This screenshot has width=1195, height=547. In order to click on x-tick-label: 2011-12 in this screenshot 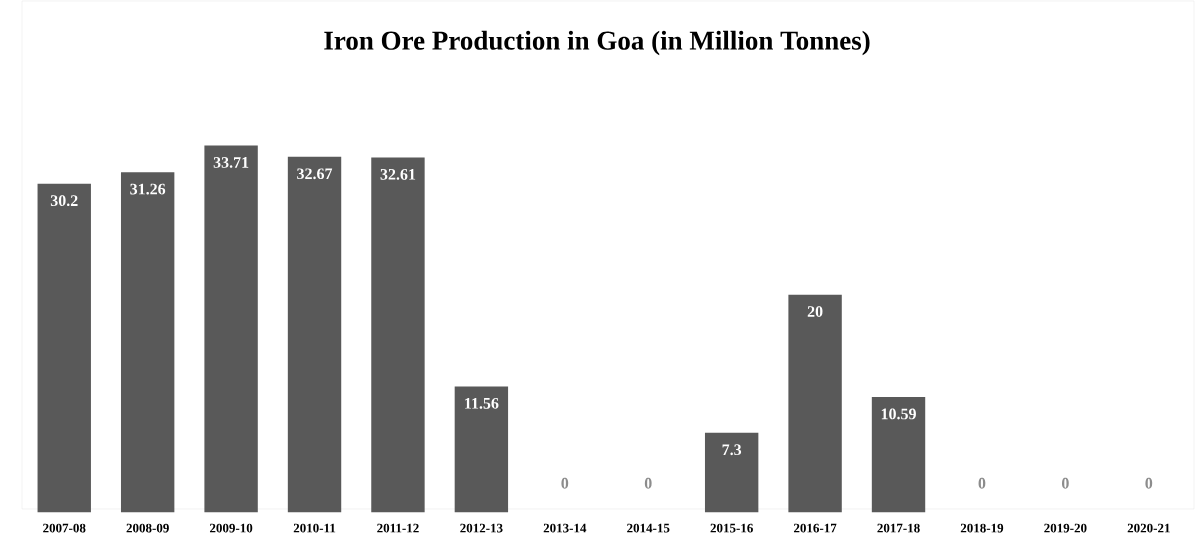, I will do `click(398, 528)`.